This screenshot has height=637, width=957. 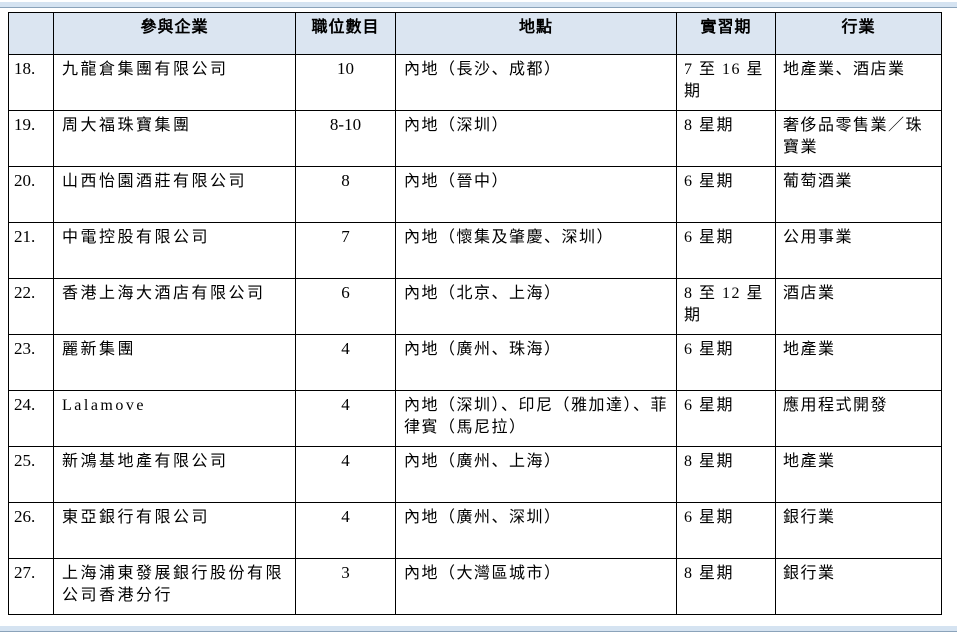 What do you see at coordinates (536, 250) in the screenshot?
I see `cell-location: 內地（懷集及肇慶、深圳）` at bounding box center [536, 250].